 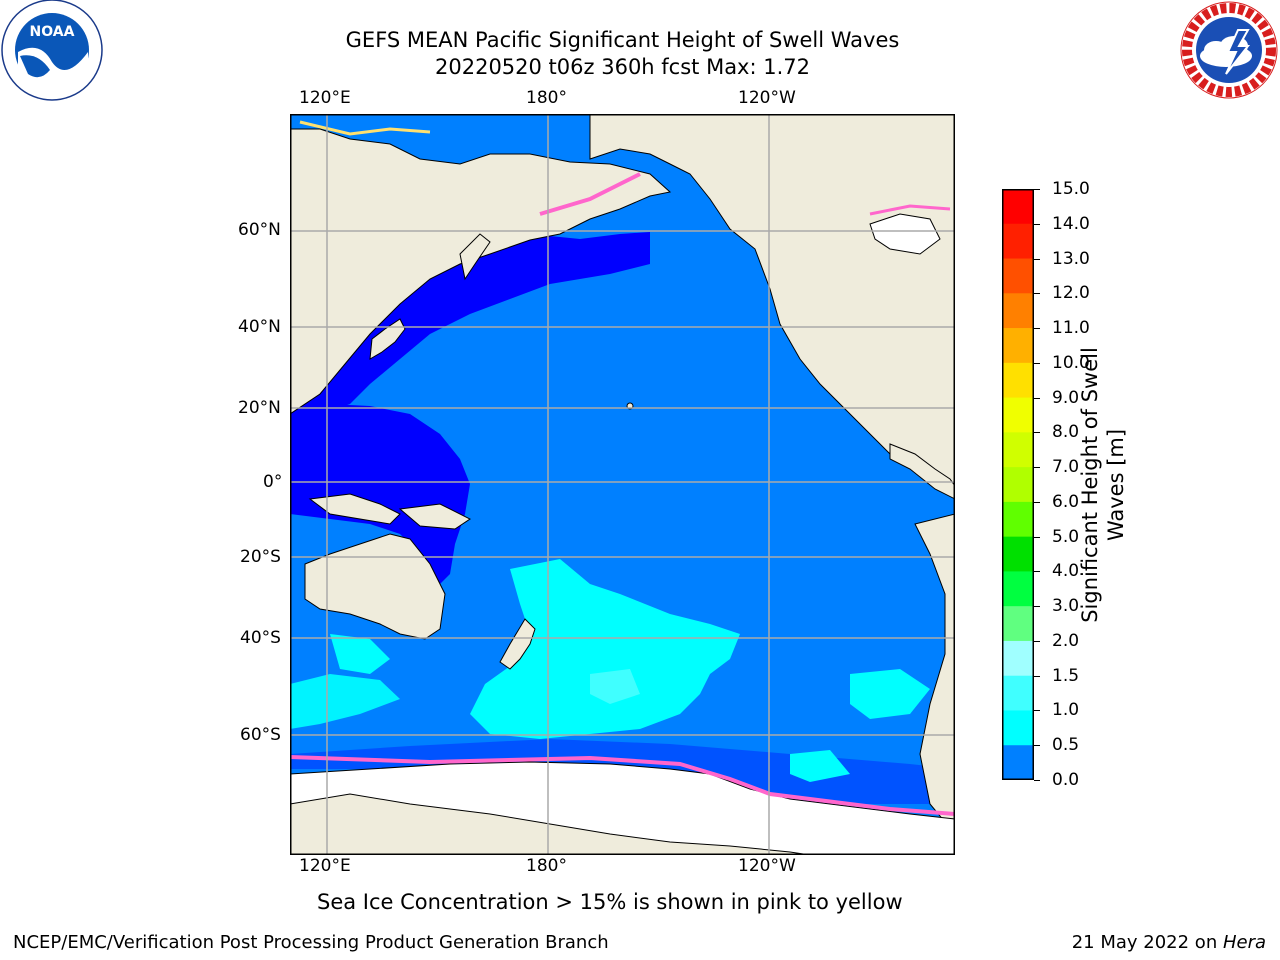 I want to click on hudson-bay, so click(x=905, y=234).